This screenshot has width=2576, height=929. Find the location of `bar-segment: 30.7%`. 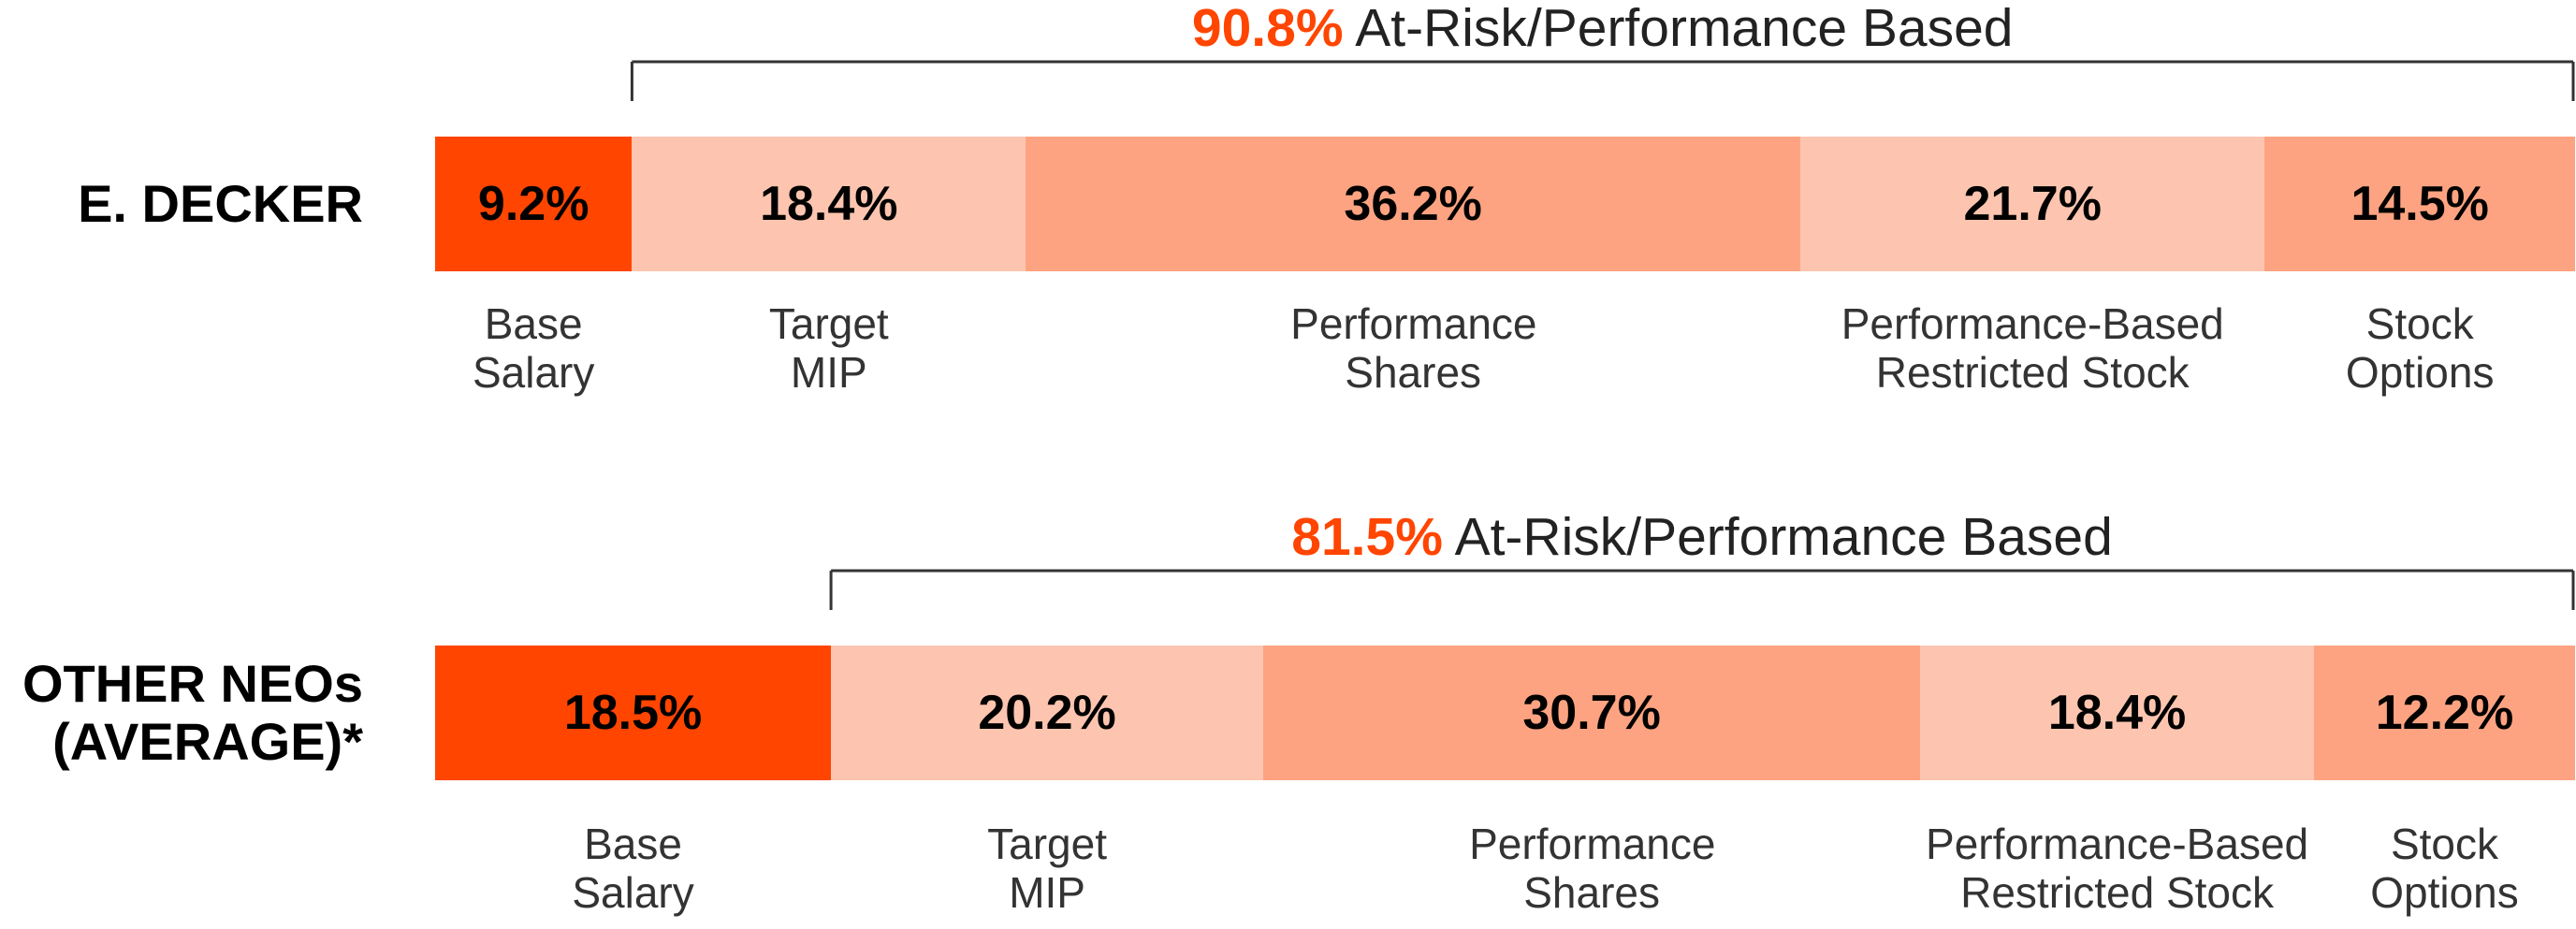

bar-segment: 30.7% is located at coordinates (1592, 713).